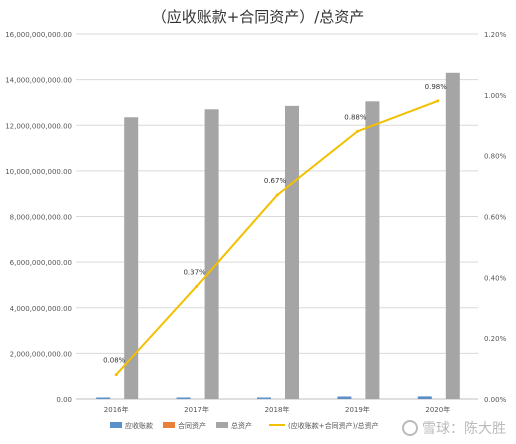  Describe the element at coordinates (275, 181) in the screenshot. I see `ratio-data-label: 0.67%` at that location.